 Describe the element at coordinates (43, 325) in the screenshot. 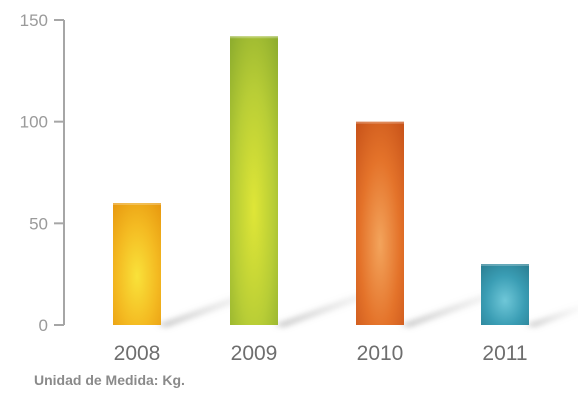

I see `y-tick-label: 0` at that location.